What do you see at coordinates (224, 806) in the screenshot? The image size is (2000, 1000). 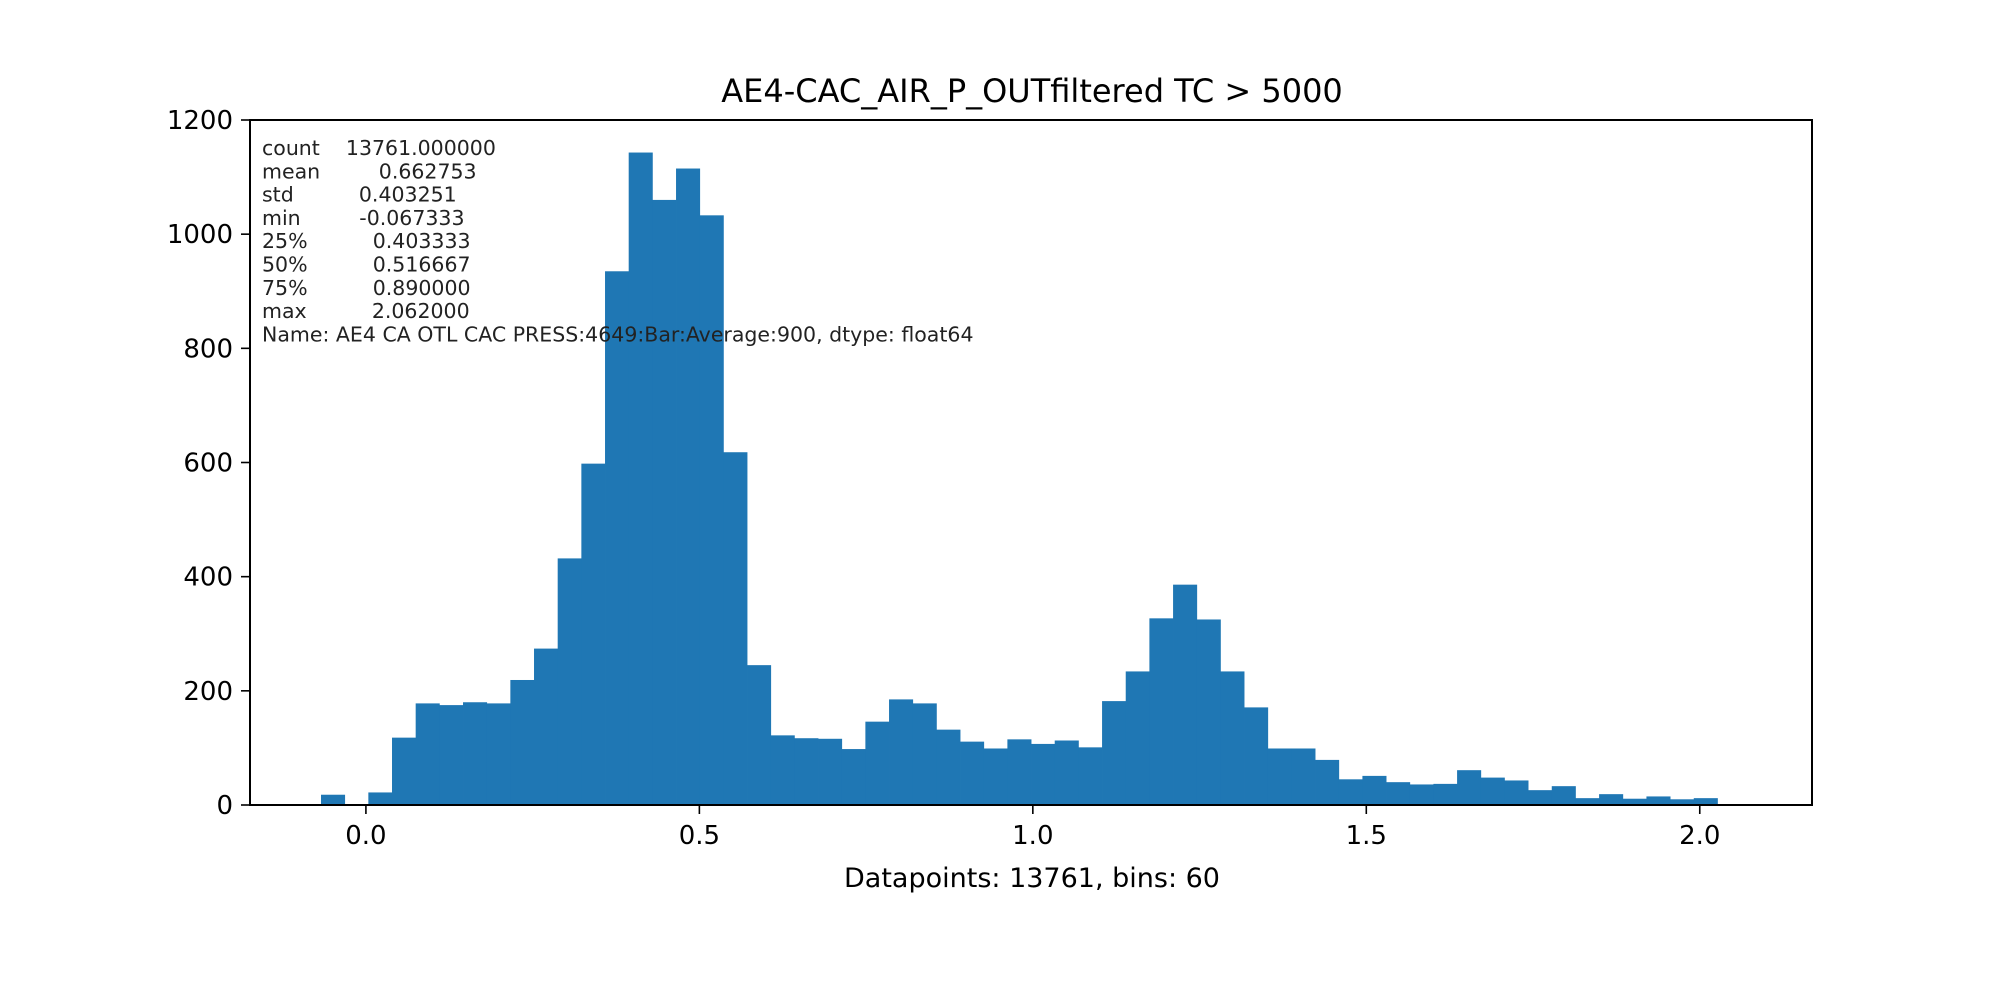 I see `y-tick-label: 0` at bounding box center [224, 806].